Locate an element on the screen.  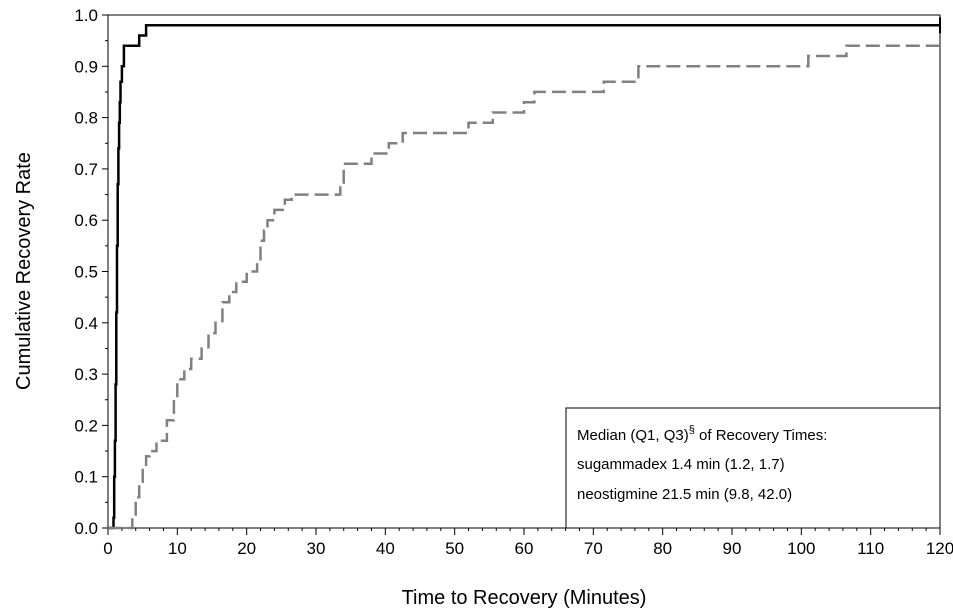
y-tick-label: 0.7 is located at coordinates (86, 169).